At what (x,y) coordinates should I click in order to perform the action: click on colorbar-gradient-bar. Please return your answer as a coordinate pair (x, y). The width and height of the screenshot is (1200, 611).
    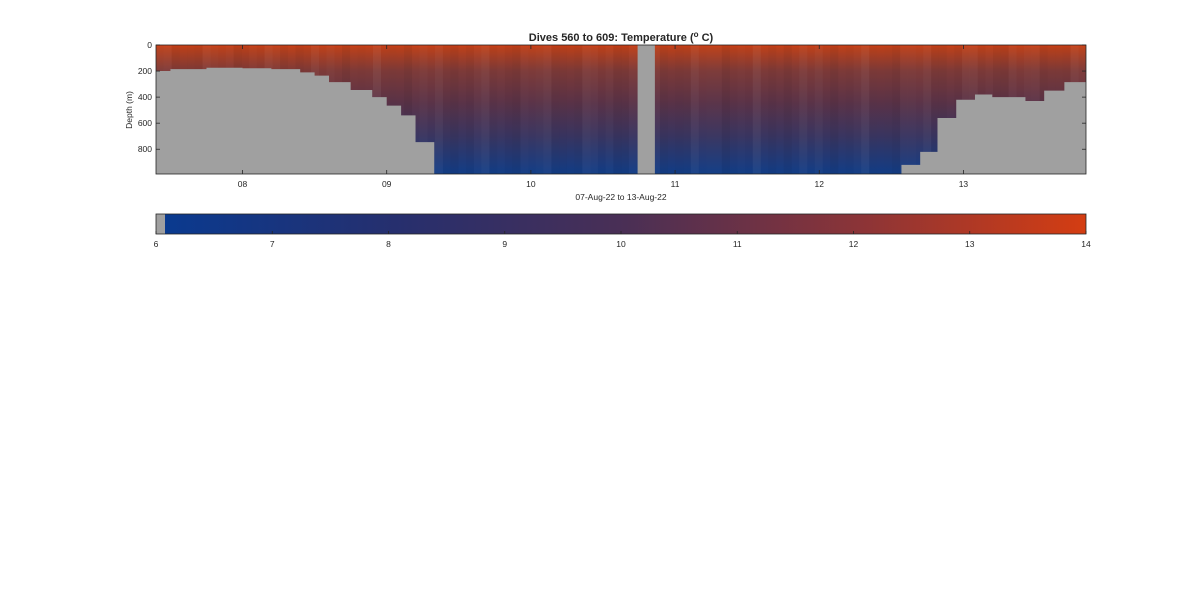
    Looking at the image, I should click on (625, 224).